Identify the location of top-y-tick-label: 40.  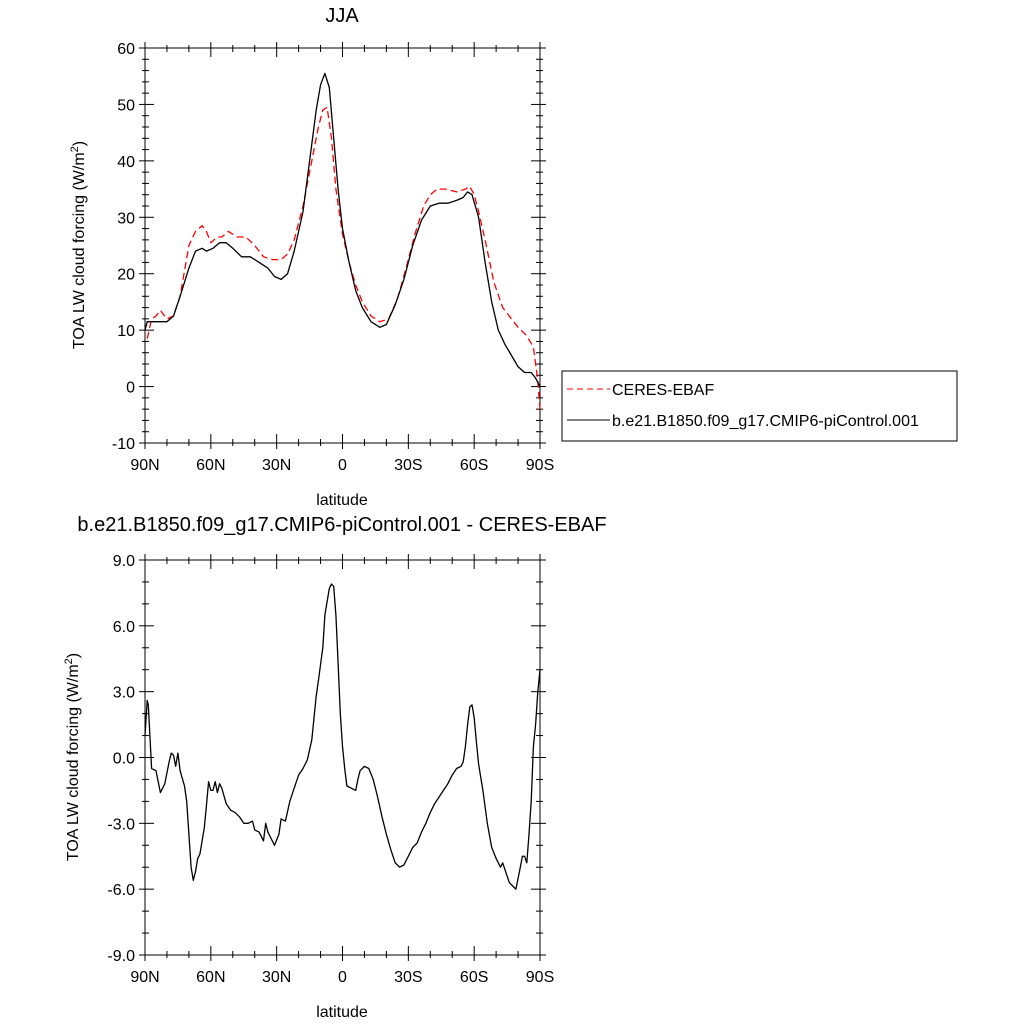
(126, 162).